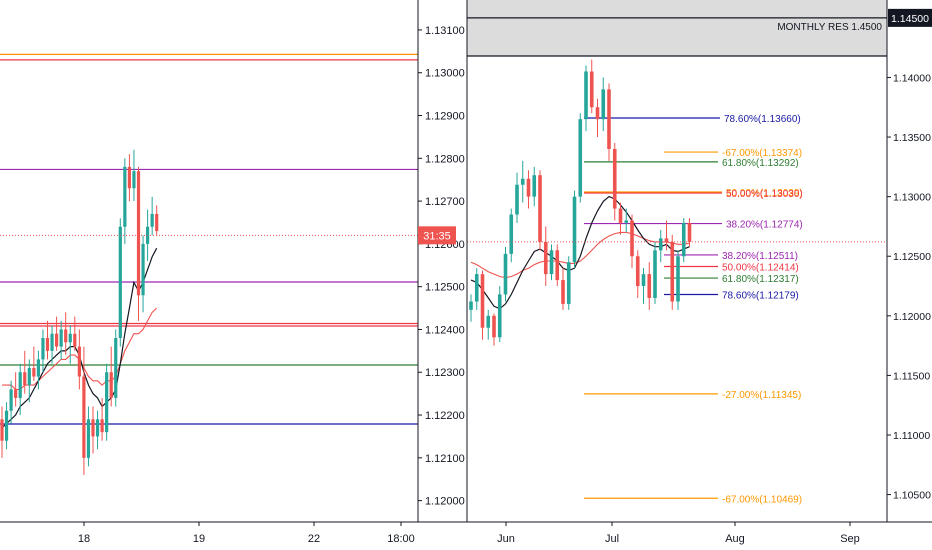 This screenshot has height=550, width=932. I want to click on right-y-tick-label-2: 1.11500, so click(911, 376).